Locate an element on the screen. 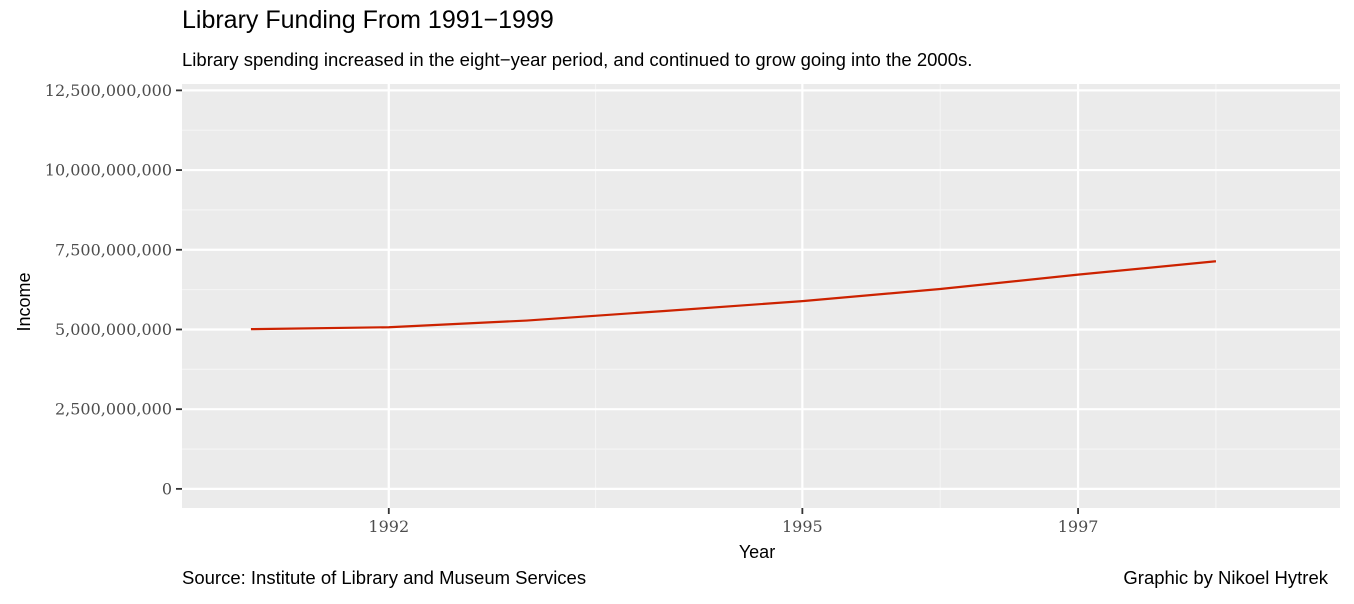  y-axis-title: Income is located at coordinates (24, 301).